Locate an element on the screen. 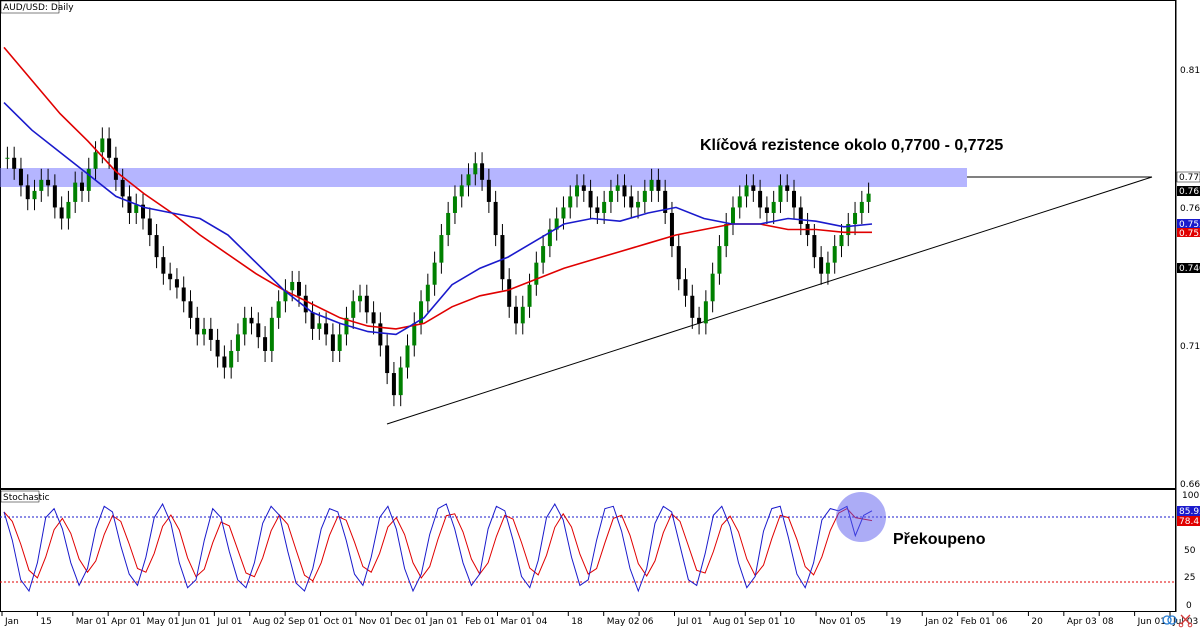 The image size is (1200, 628). x-tick-label: Aug 02 is located at coordinates (269, 622).